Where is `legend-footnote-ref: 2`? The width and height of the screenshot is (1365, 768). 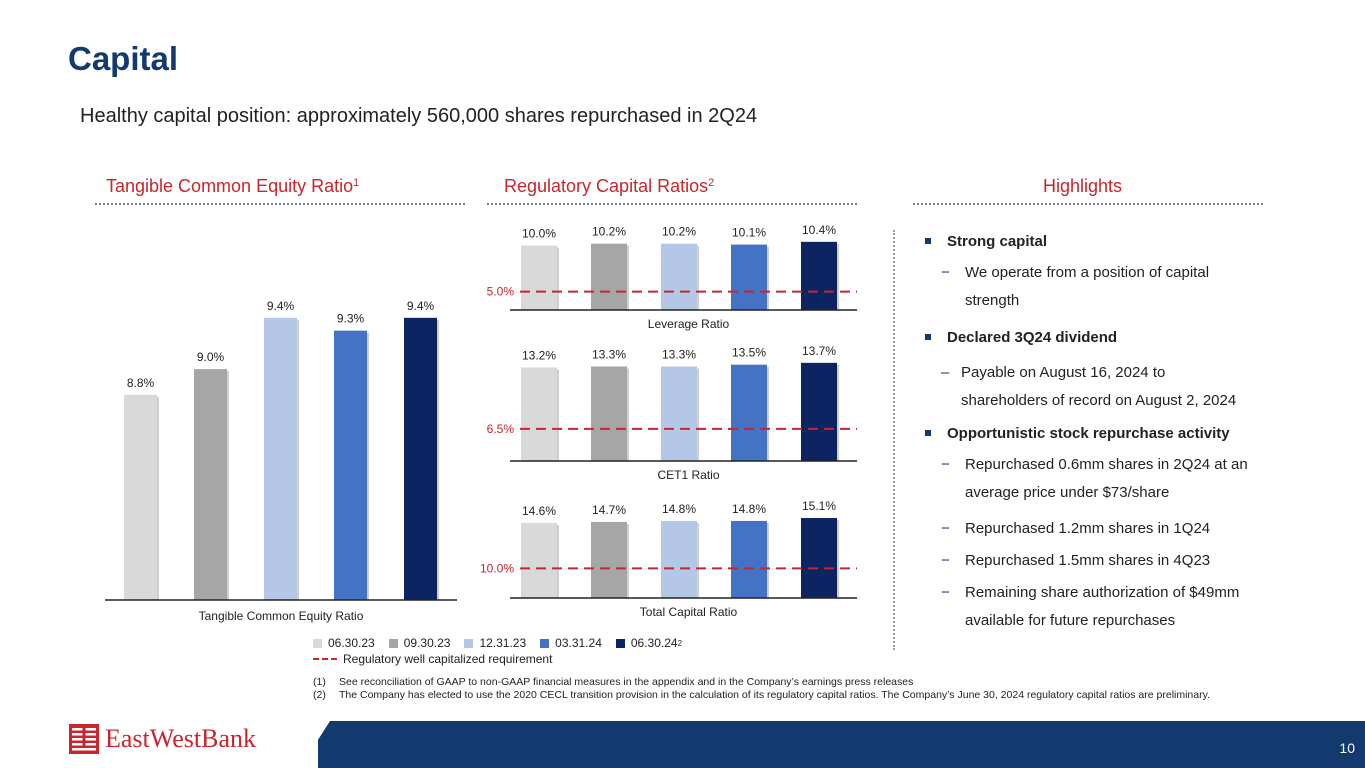 legend-footnote-ref: 2 is located at coordinates (680, 643).